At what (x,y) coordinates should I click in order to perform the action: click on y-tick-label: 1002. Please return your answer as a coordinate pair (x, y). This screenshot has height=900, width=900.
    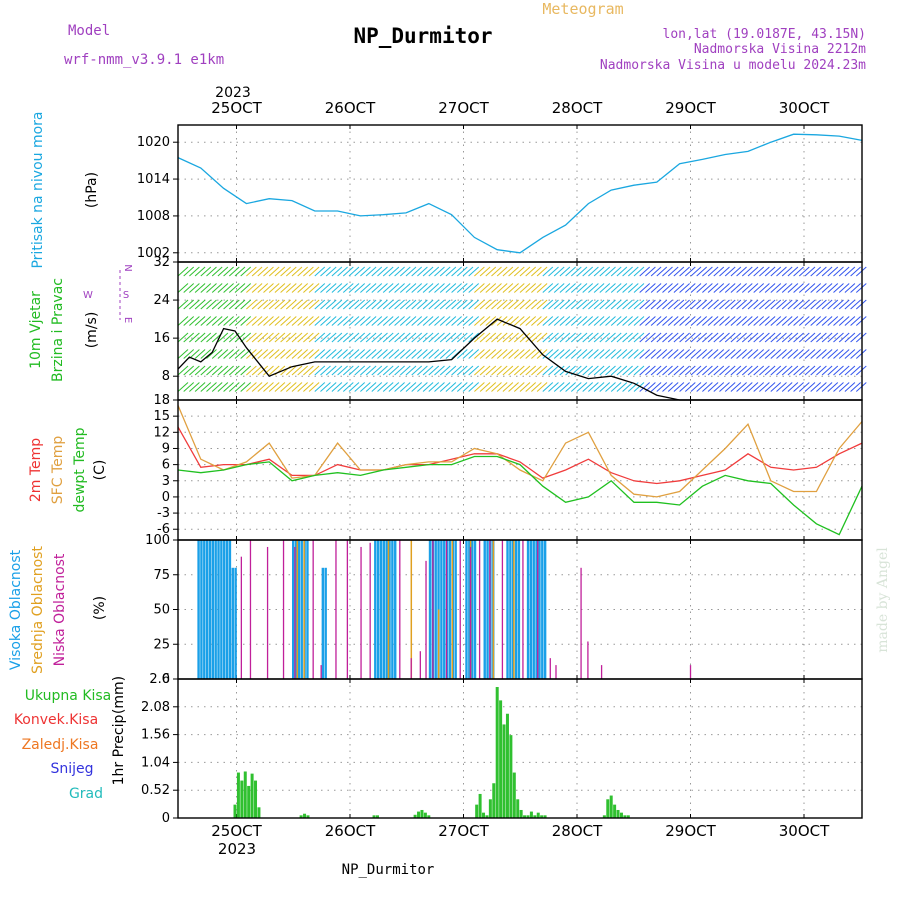
    Looking at the image, I should click on (153, 253).